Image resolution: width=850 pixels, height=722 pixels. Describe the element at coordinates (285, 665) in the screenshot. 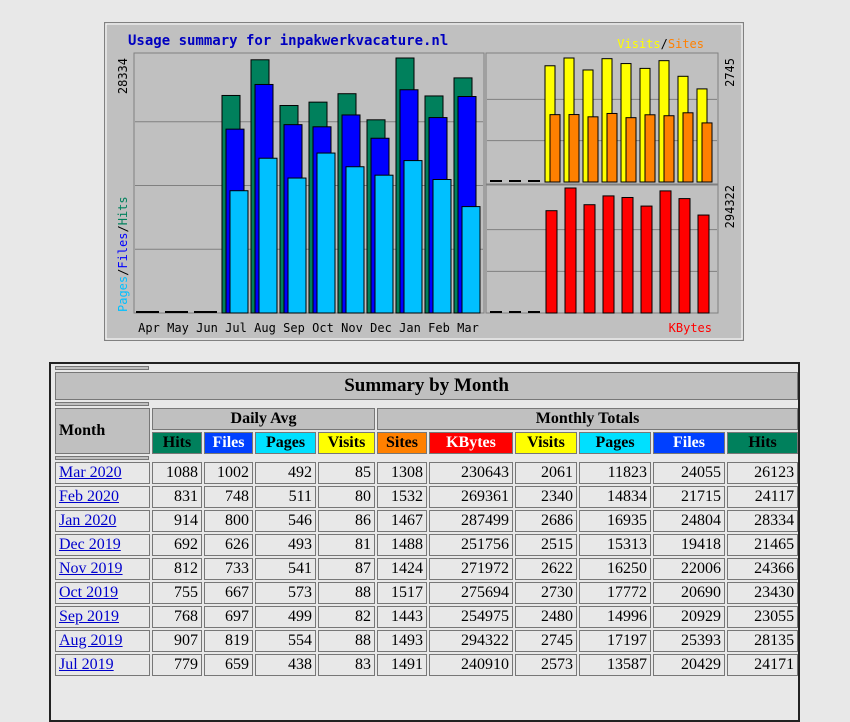

I see `cell-d-pages: 438` at that location.